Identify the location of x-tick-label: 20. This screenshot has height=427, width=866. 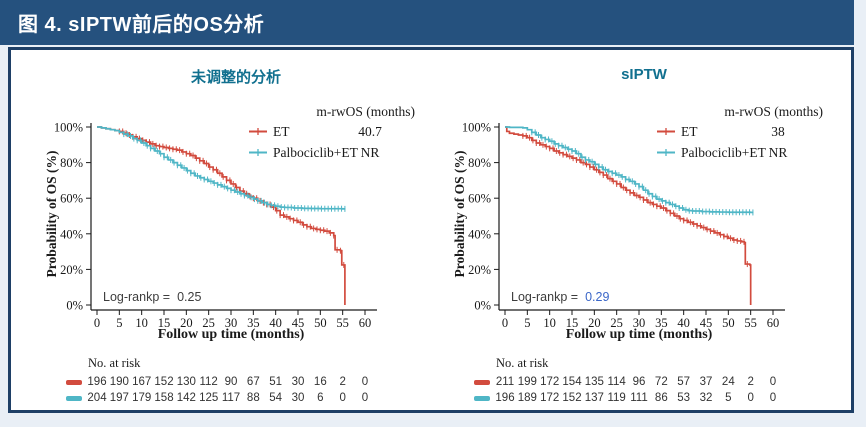
(594, 323).